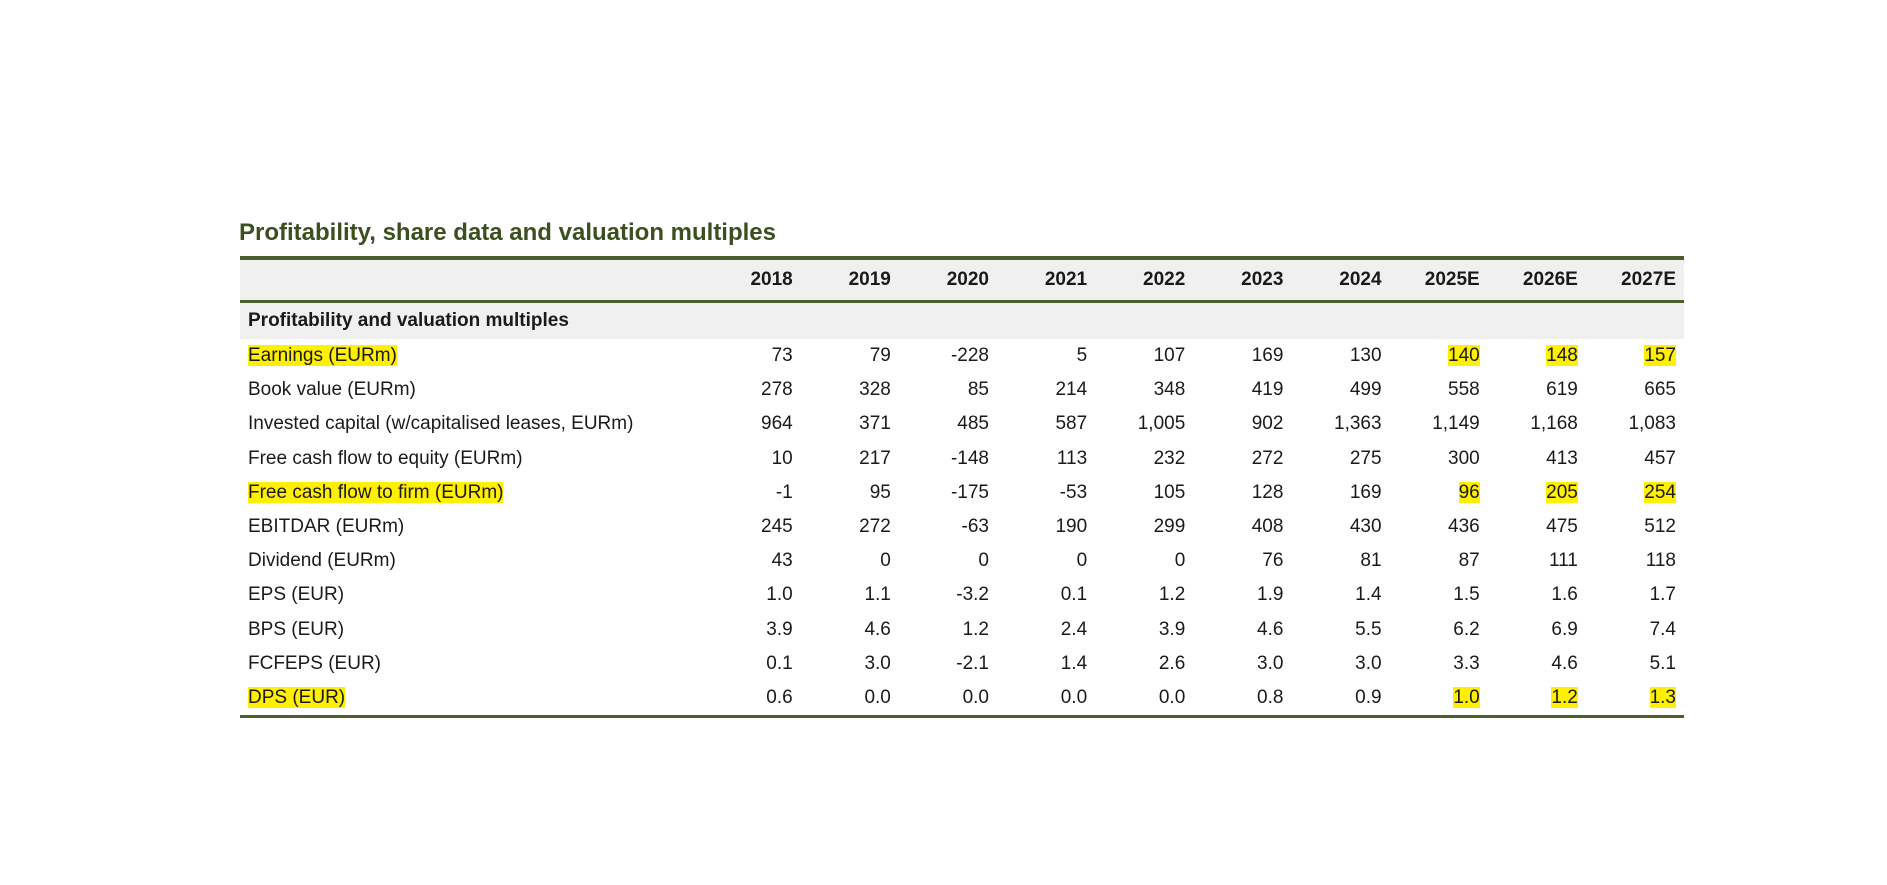 This screenshot has height=885, width=1887. Describe the element at coordinates (752, 424) in the screenshot. I see `value-cell: 964` at that location.